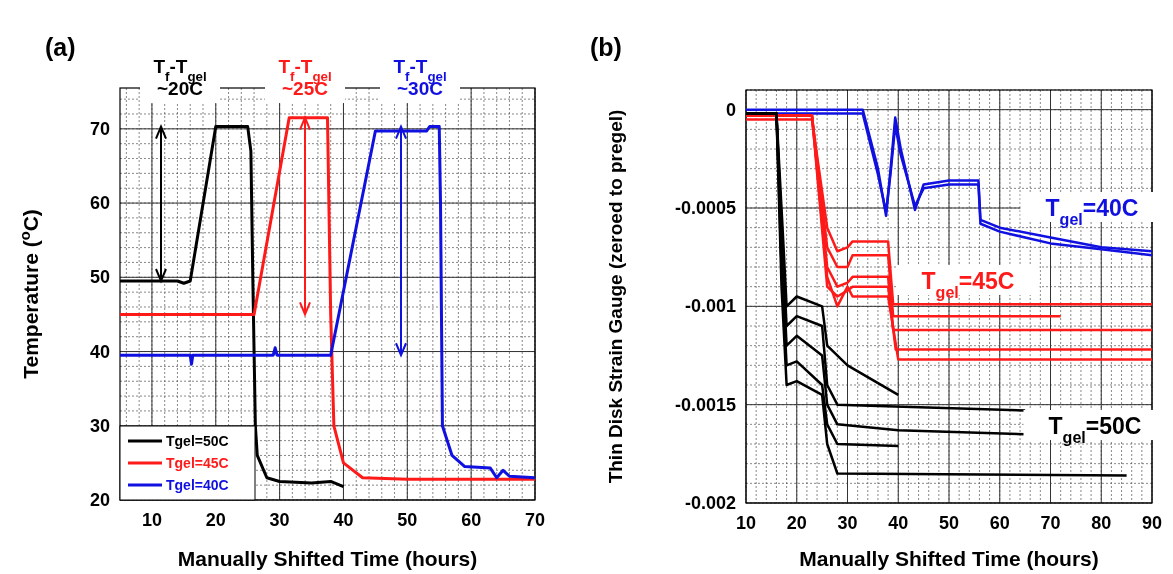 The width and height of the screenshot is (1173, 574). Describe the element at coordinates (197, 485) in the screenshot. I see `legend-label: Tgel=40C` at that location.